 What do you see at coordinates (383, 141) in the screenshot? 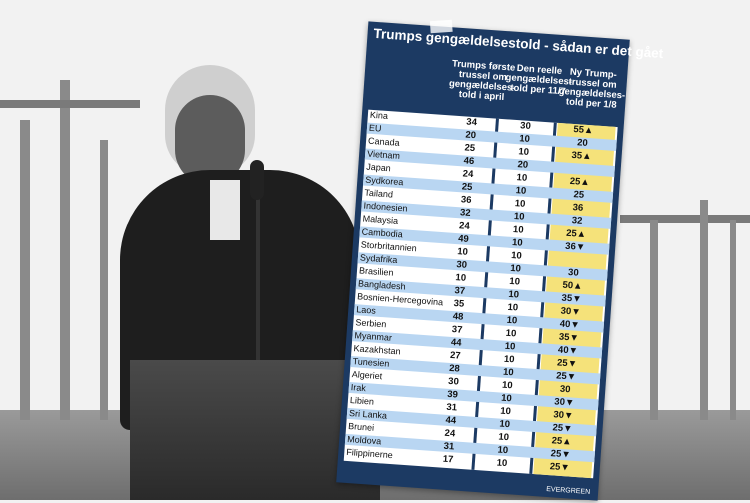
I see `country-cell: Canada` at bounding box center [383, 141].